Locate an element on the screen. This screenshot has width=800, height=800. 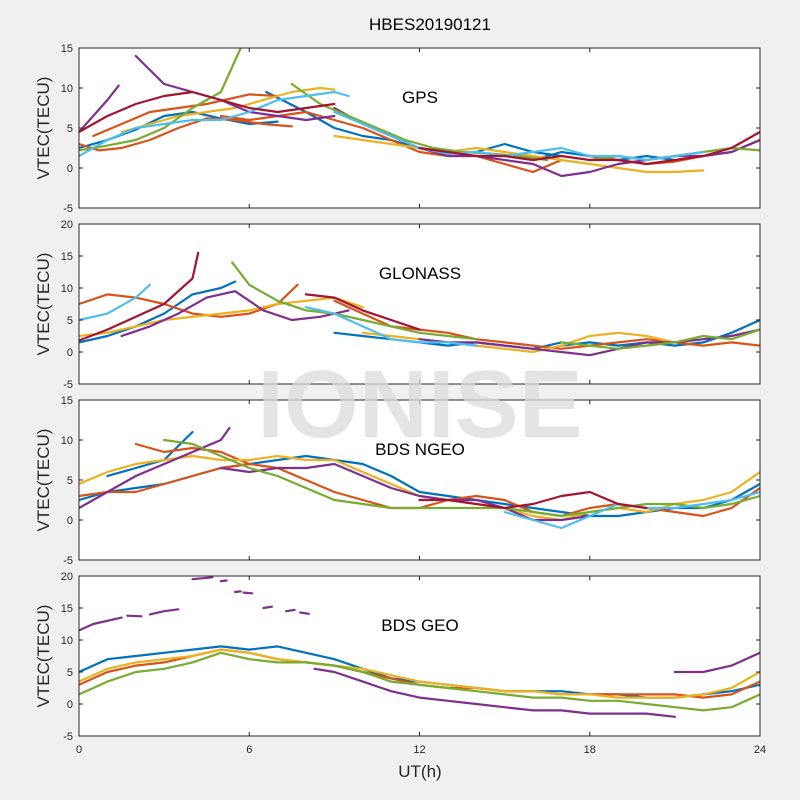
x-tick-label: 6 is located at coordinates (249, 750).